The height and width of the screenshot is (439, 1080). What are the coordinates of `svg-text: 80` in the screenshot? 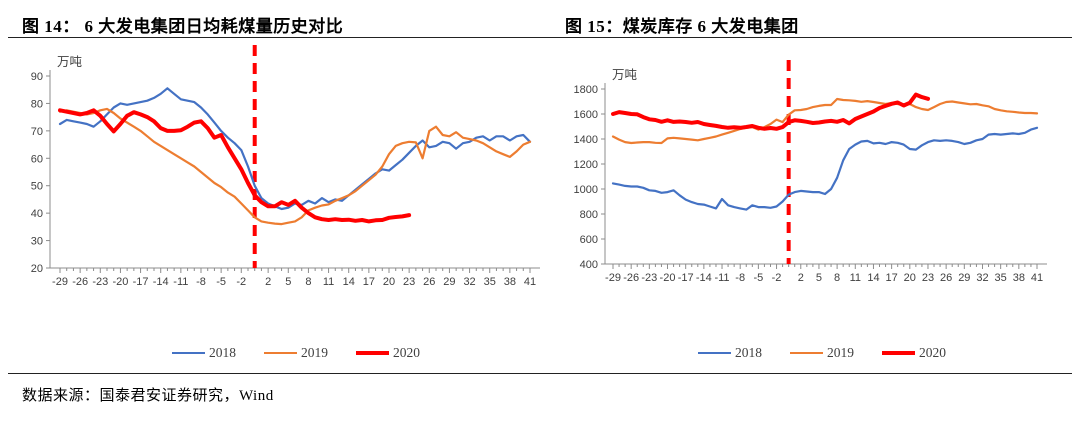 It's located at (37, 104).